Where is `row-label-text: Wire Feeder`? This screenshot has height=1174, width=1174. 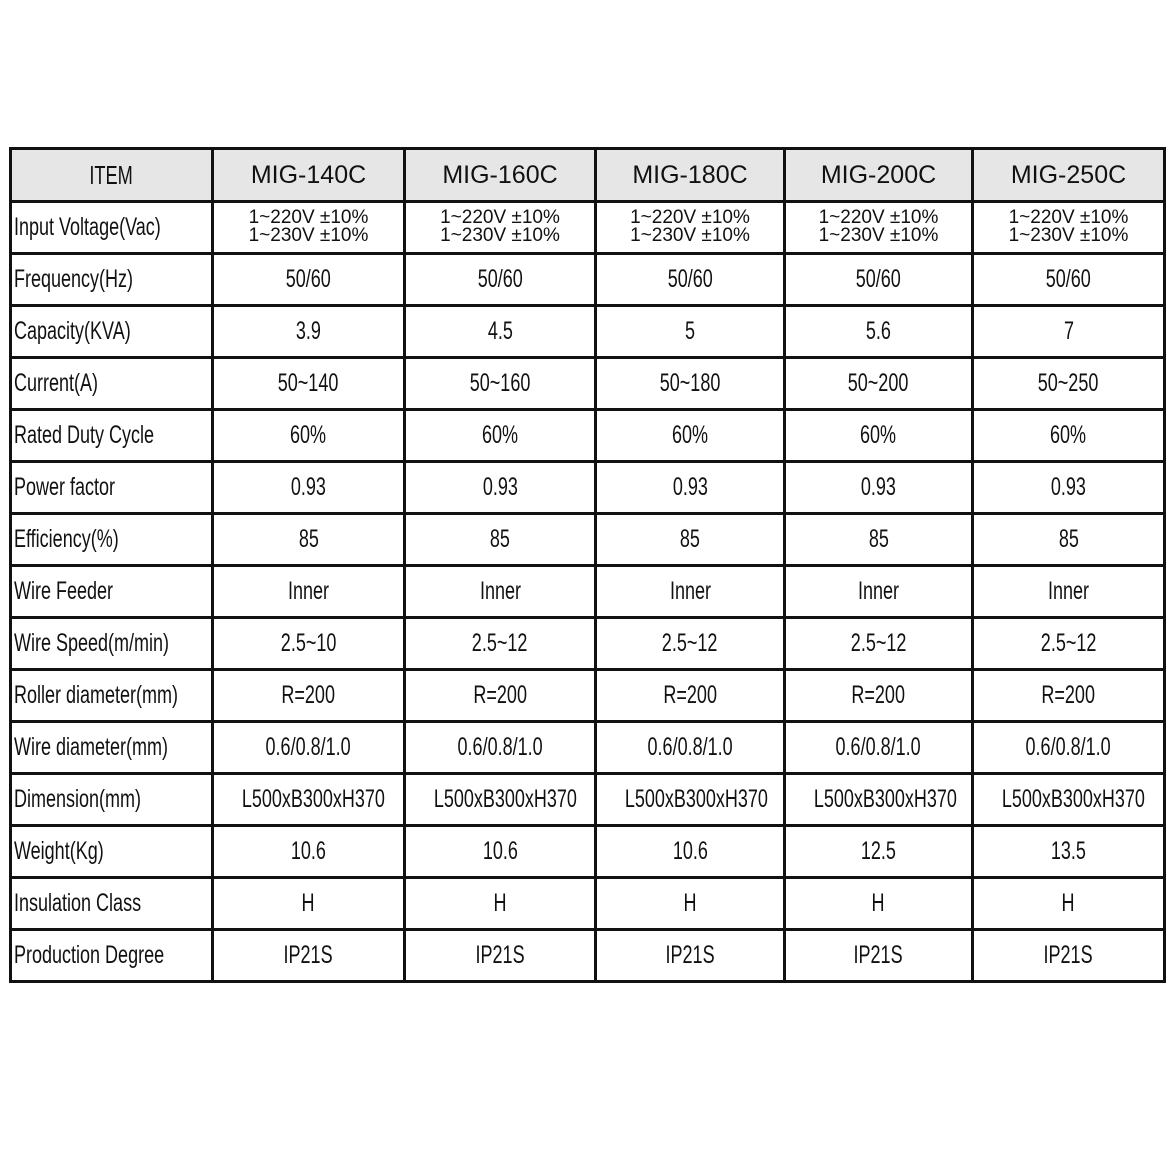
row-label-text: Wire Feeder is located at coordinates (64, 591).